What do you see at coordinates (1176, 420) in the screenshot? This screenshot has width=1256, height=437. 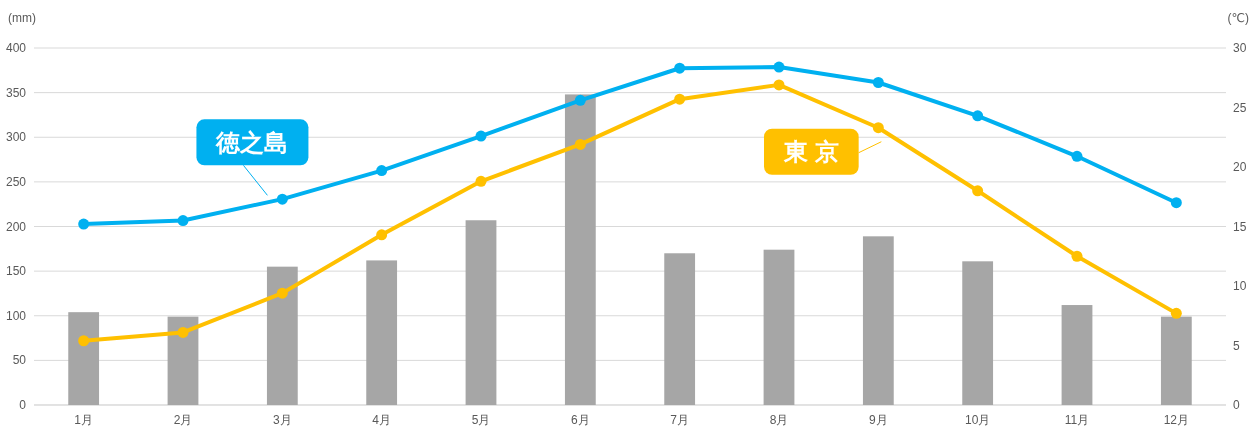 I see `x-tick-label: 12月` at bounding box center [1176, 420].